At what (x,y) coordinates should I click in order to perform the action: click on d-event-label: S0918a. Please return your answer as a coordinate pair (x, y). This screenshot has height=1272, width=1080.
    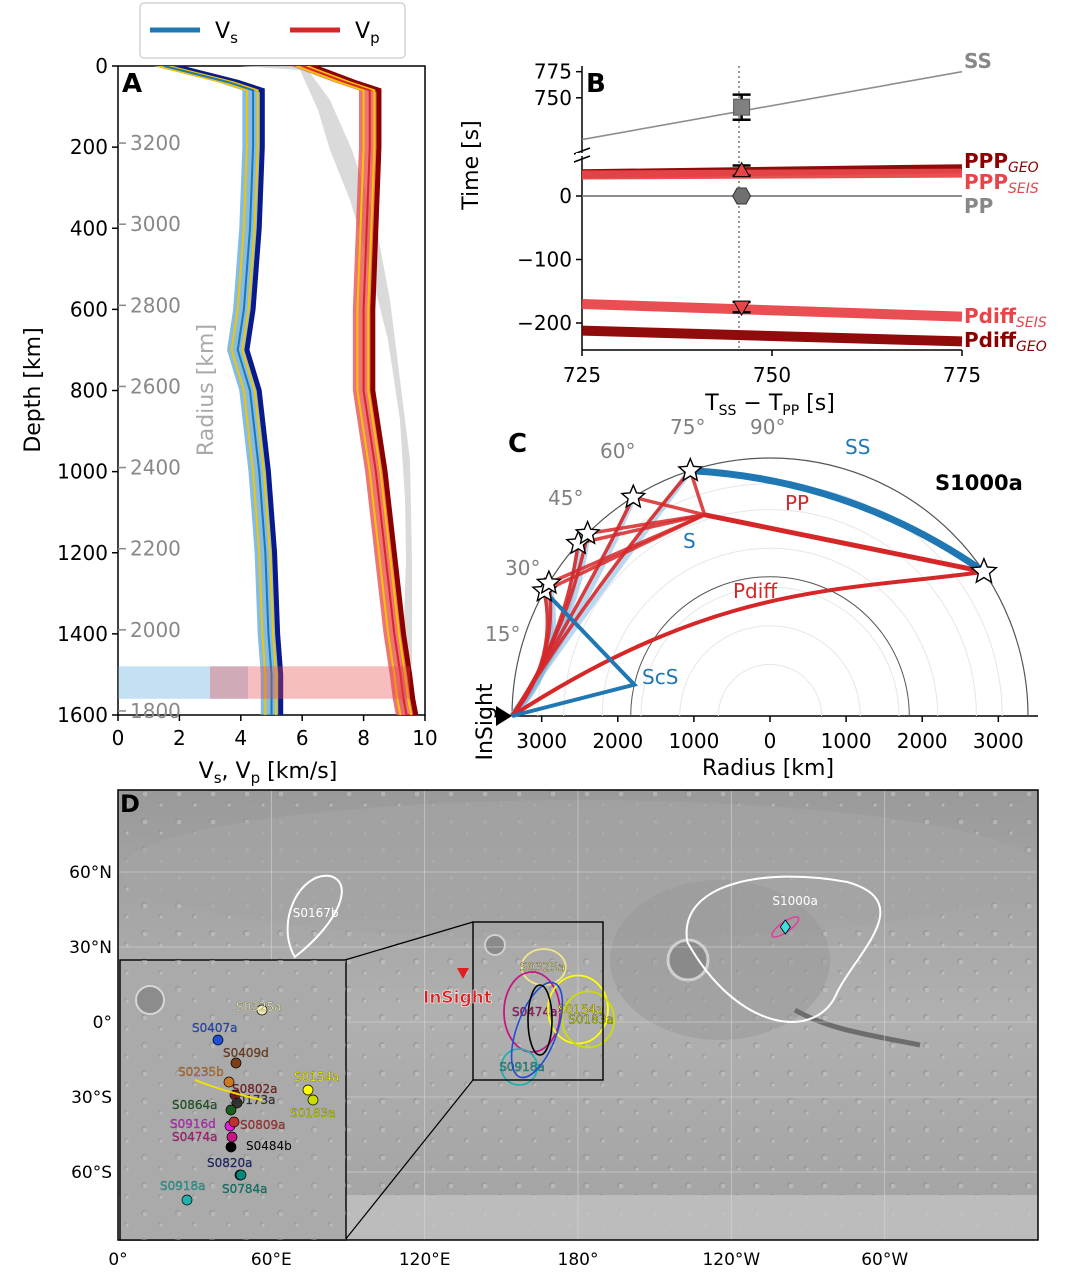
    Looking at the image, I should click on (522, 1067).